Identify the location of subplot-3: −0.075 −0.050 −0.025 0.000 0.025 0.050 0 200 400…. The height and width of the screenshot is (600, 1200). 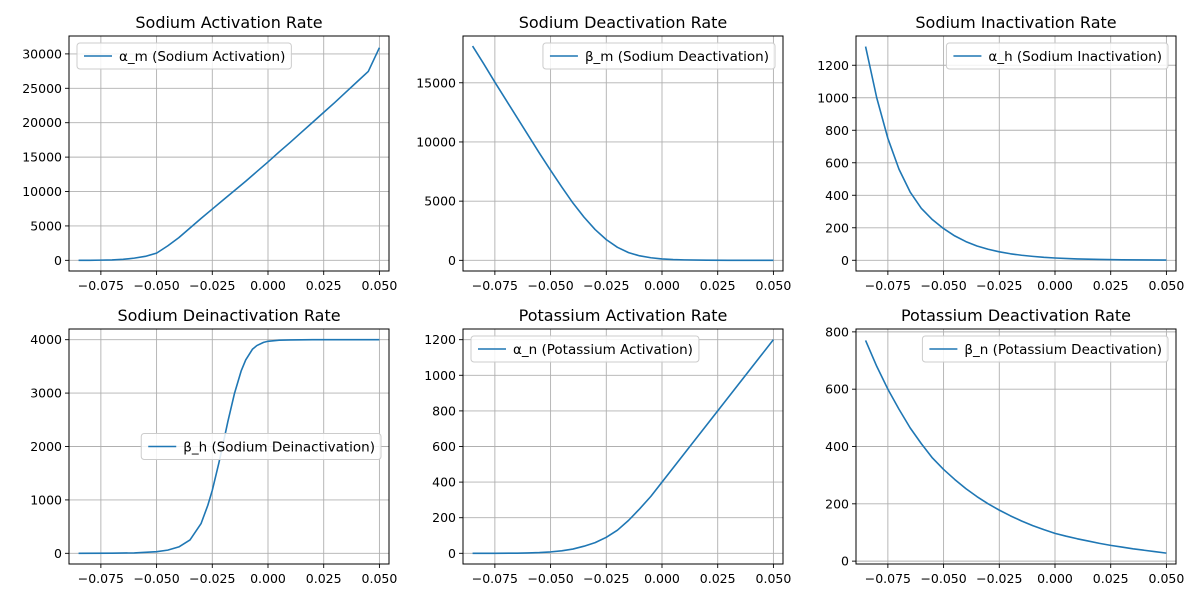
(1000, 153).